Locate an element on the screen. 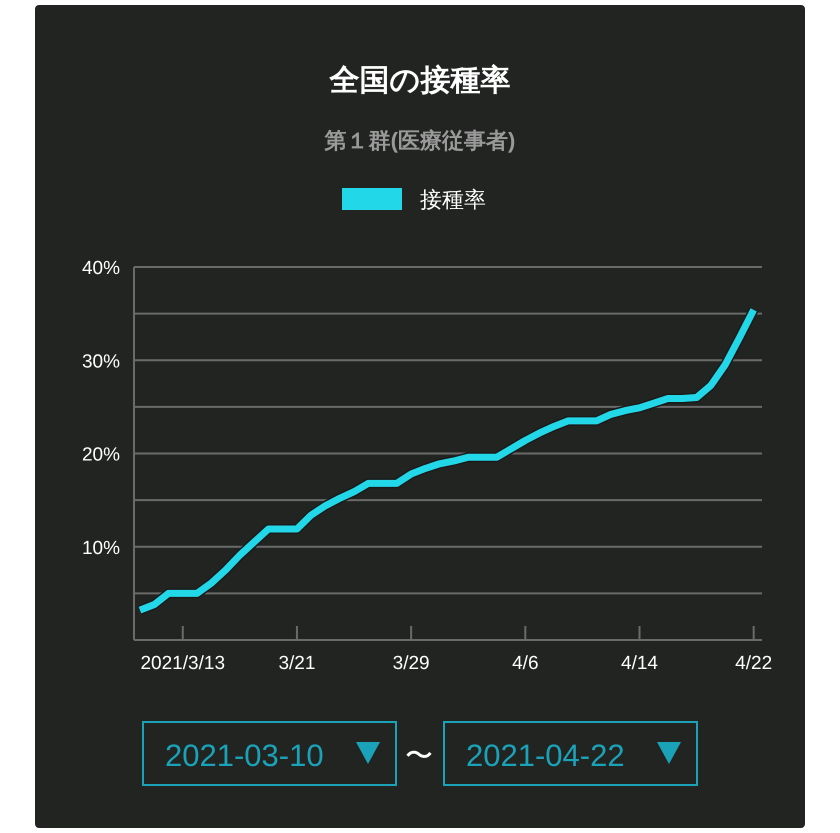 This screenshot has height=833, width=840. x-tick-label: 2021/3/13 is located at coordinates (183, 663).